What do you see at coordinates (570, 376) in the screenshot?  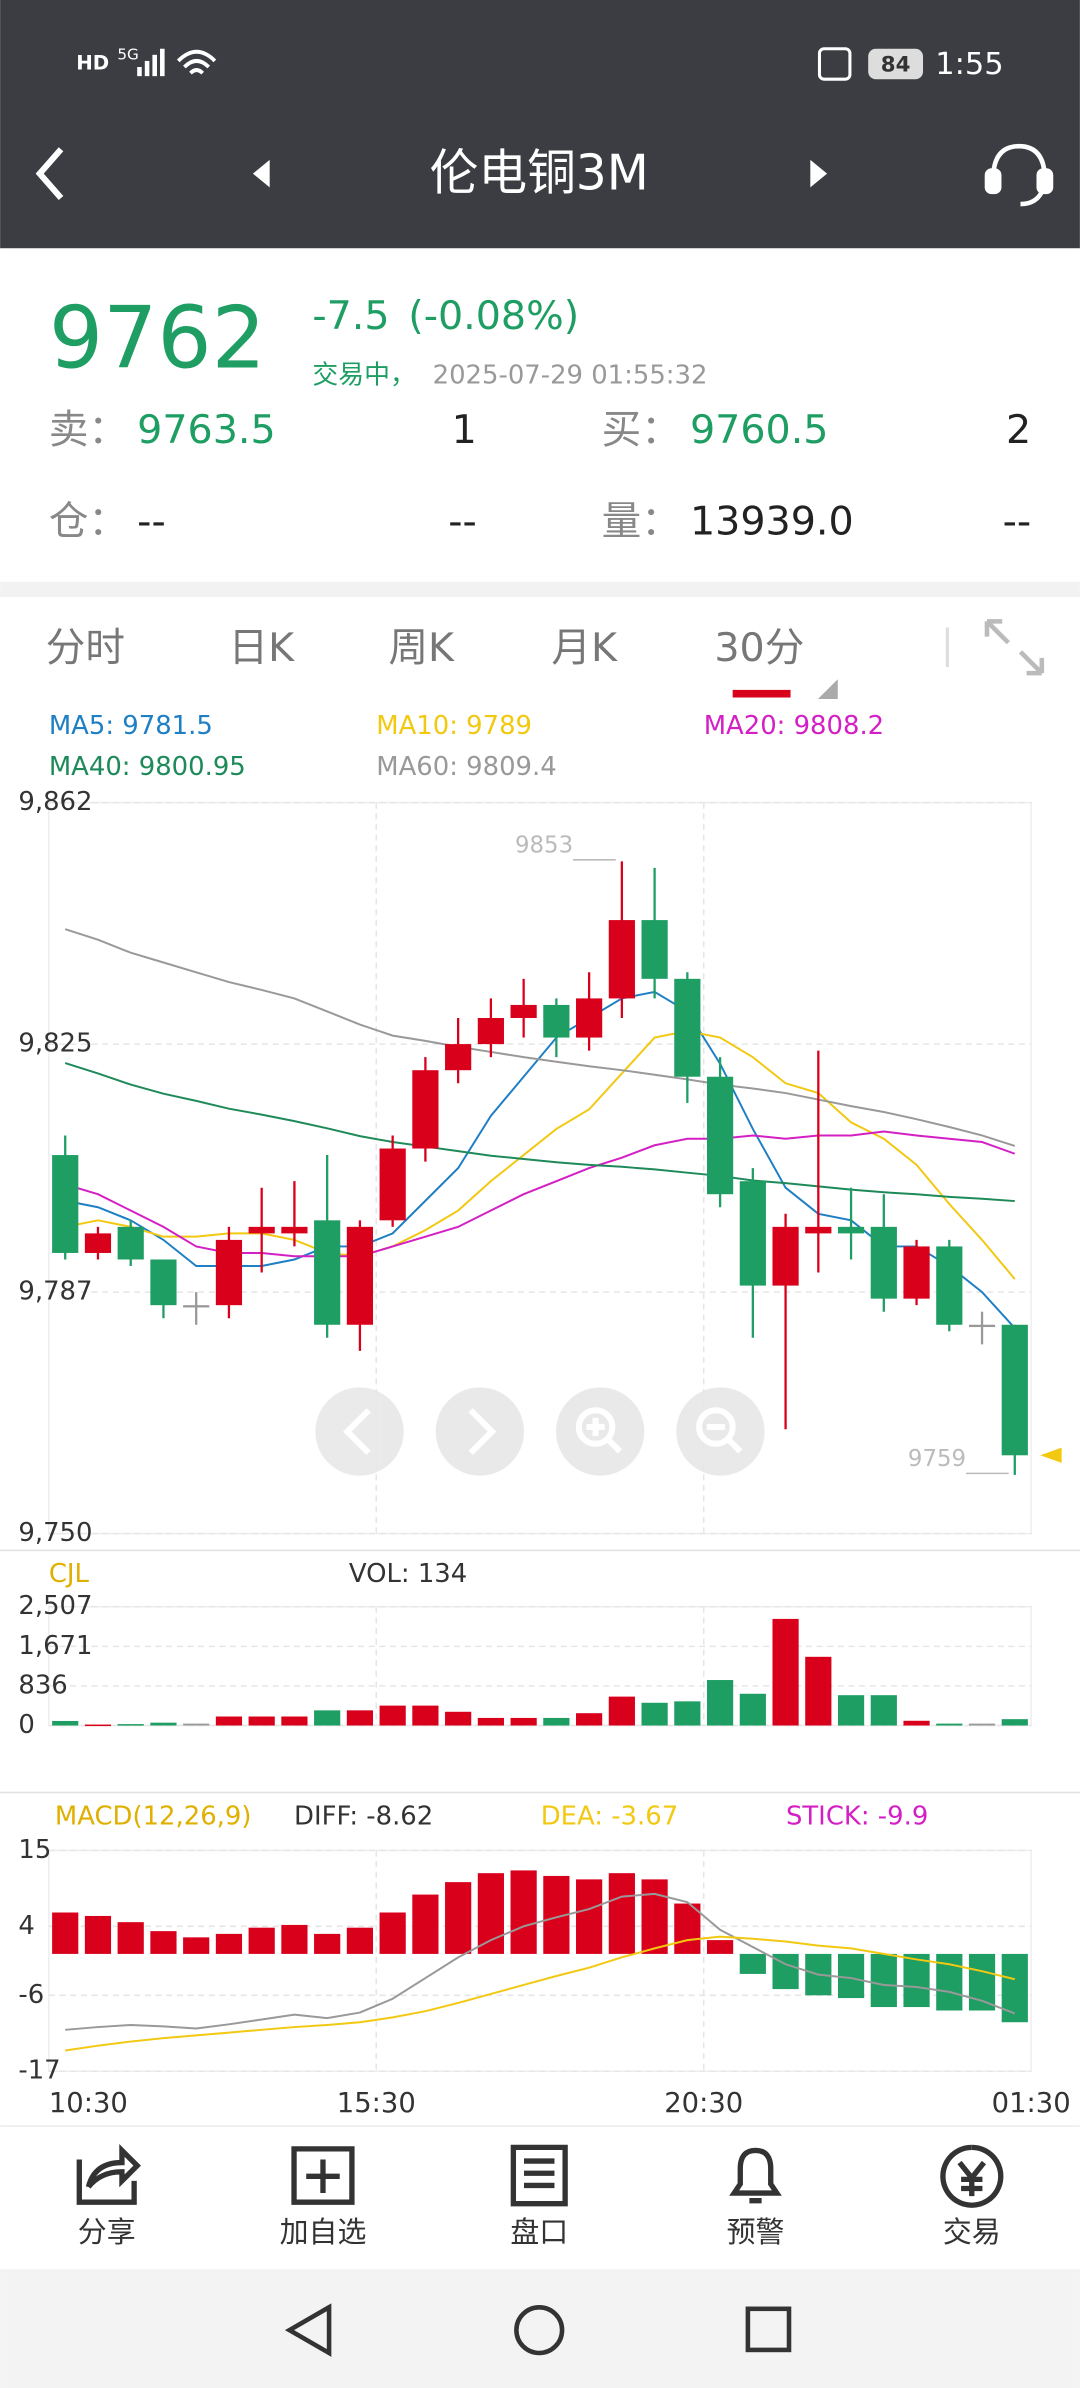 I see `quote-time: 2025-07-29 01:55:32` at bounding box center [570, 376].